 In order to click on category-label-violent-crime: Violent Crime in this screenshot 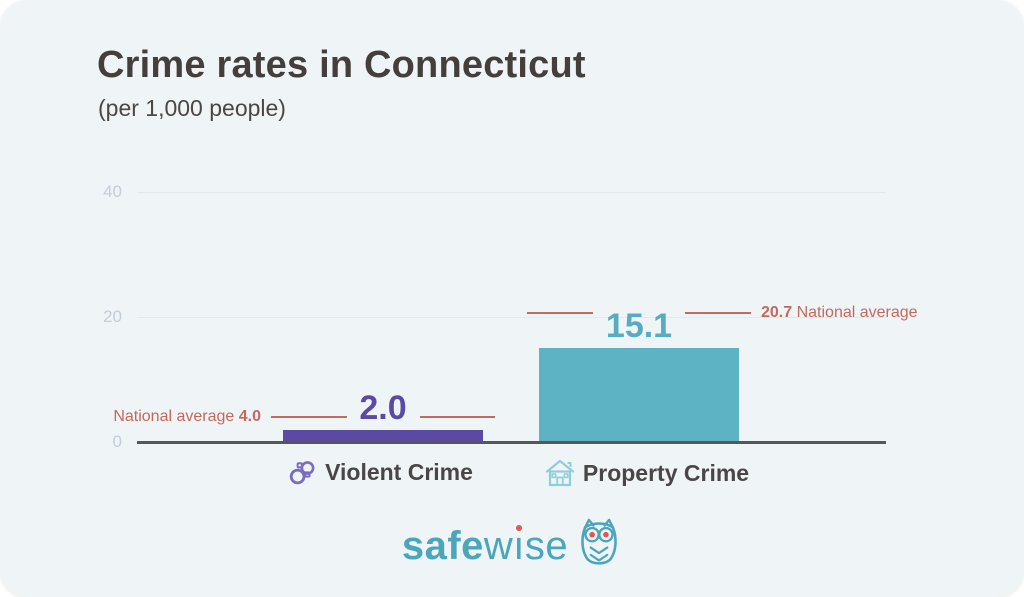, I will do `click(381, 472)`.